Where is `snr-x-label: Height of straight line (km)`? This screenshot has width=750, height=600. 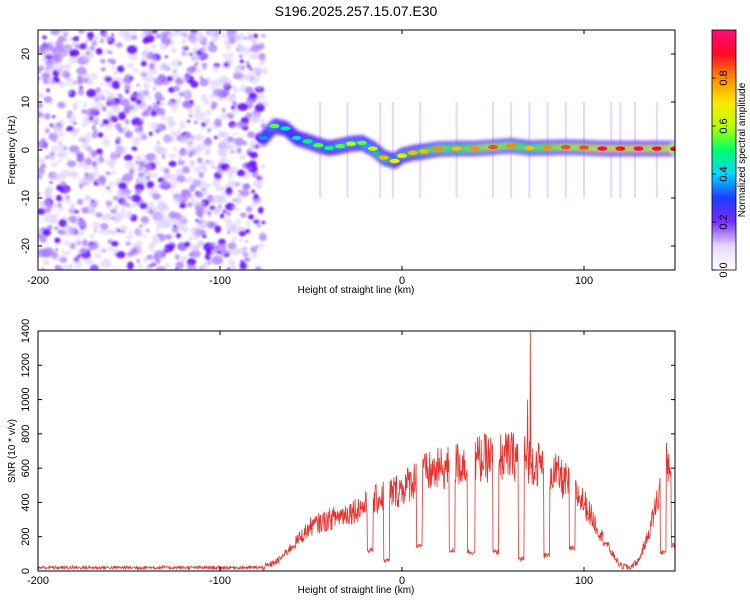 snr-x-label: Height of straight line (km) is located at coordinates (356, 590).